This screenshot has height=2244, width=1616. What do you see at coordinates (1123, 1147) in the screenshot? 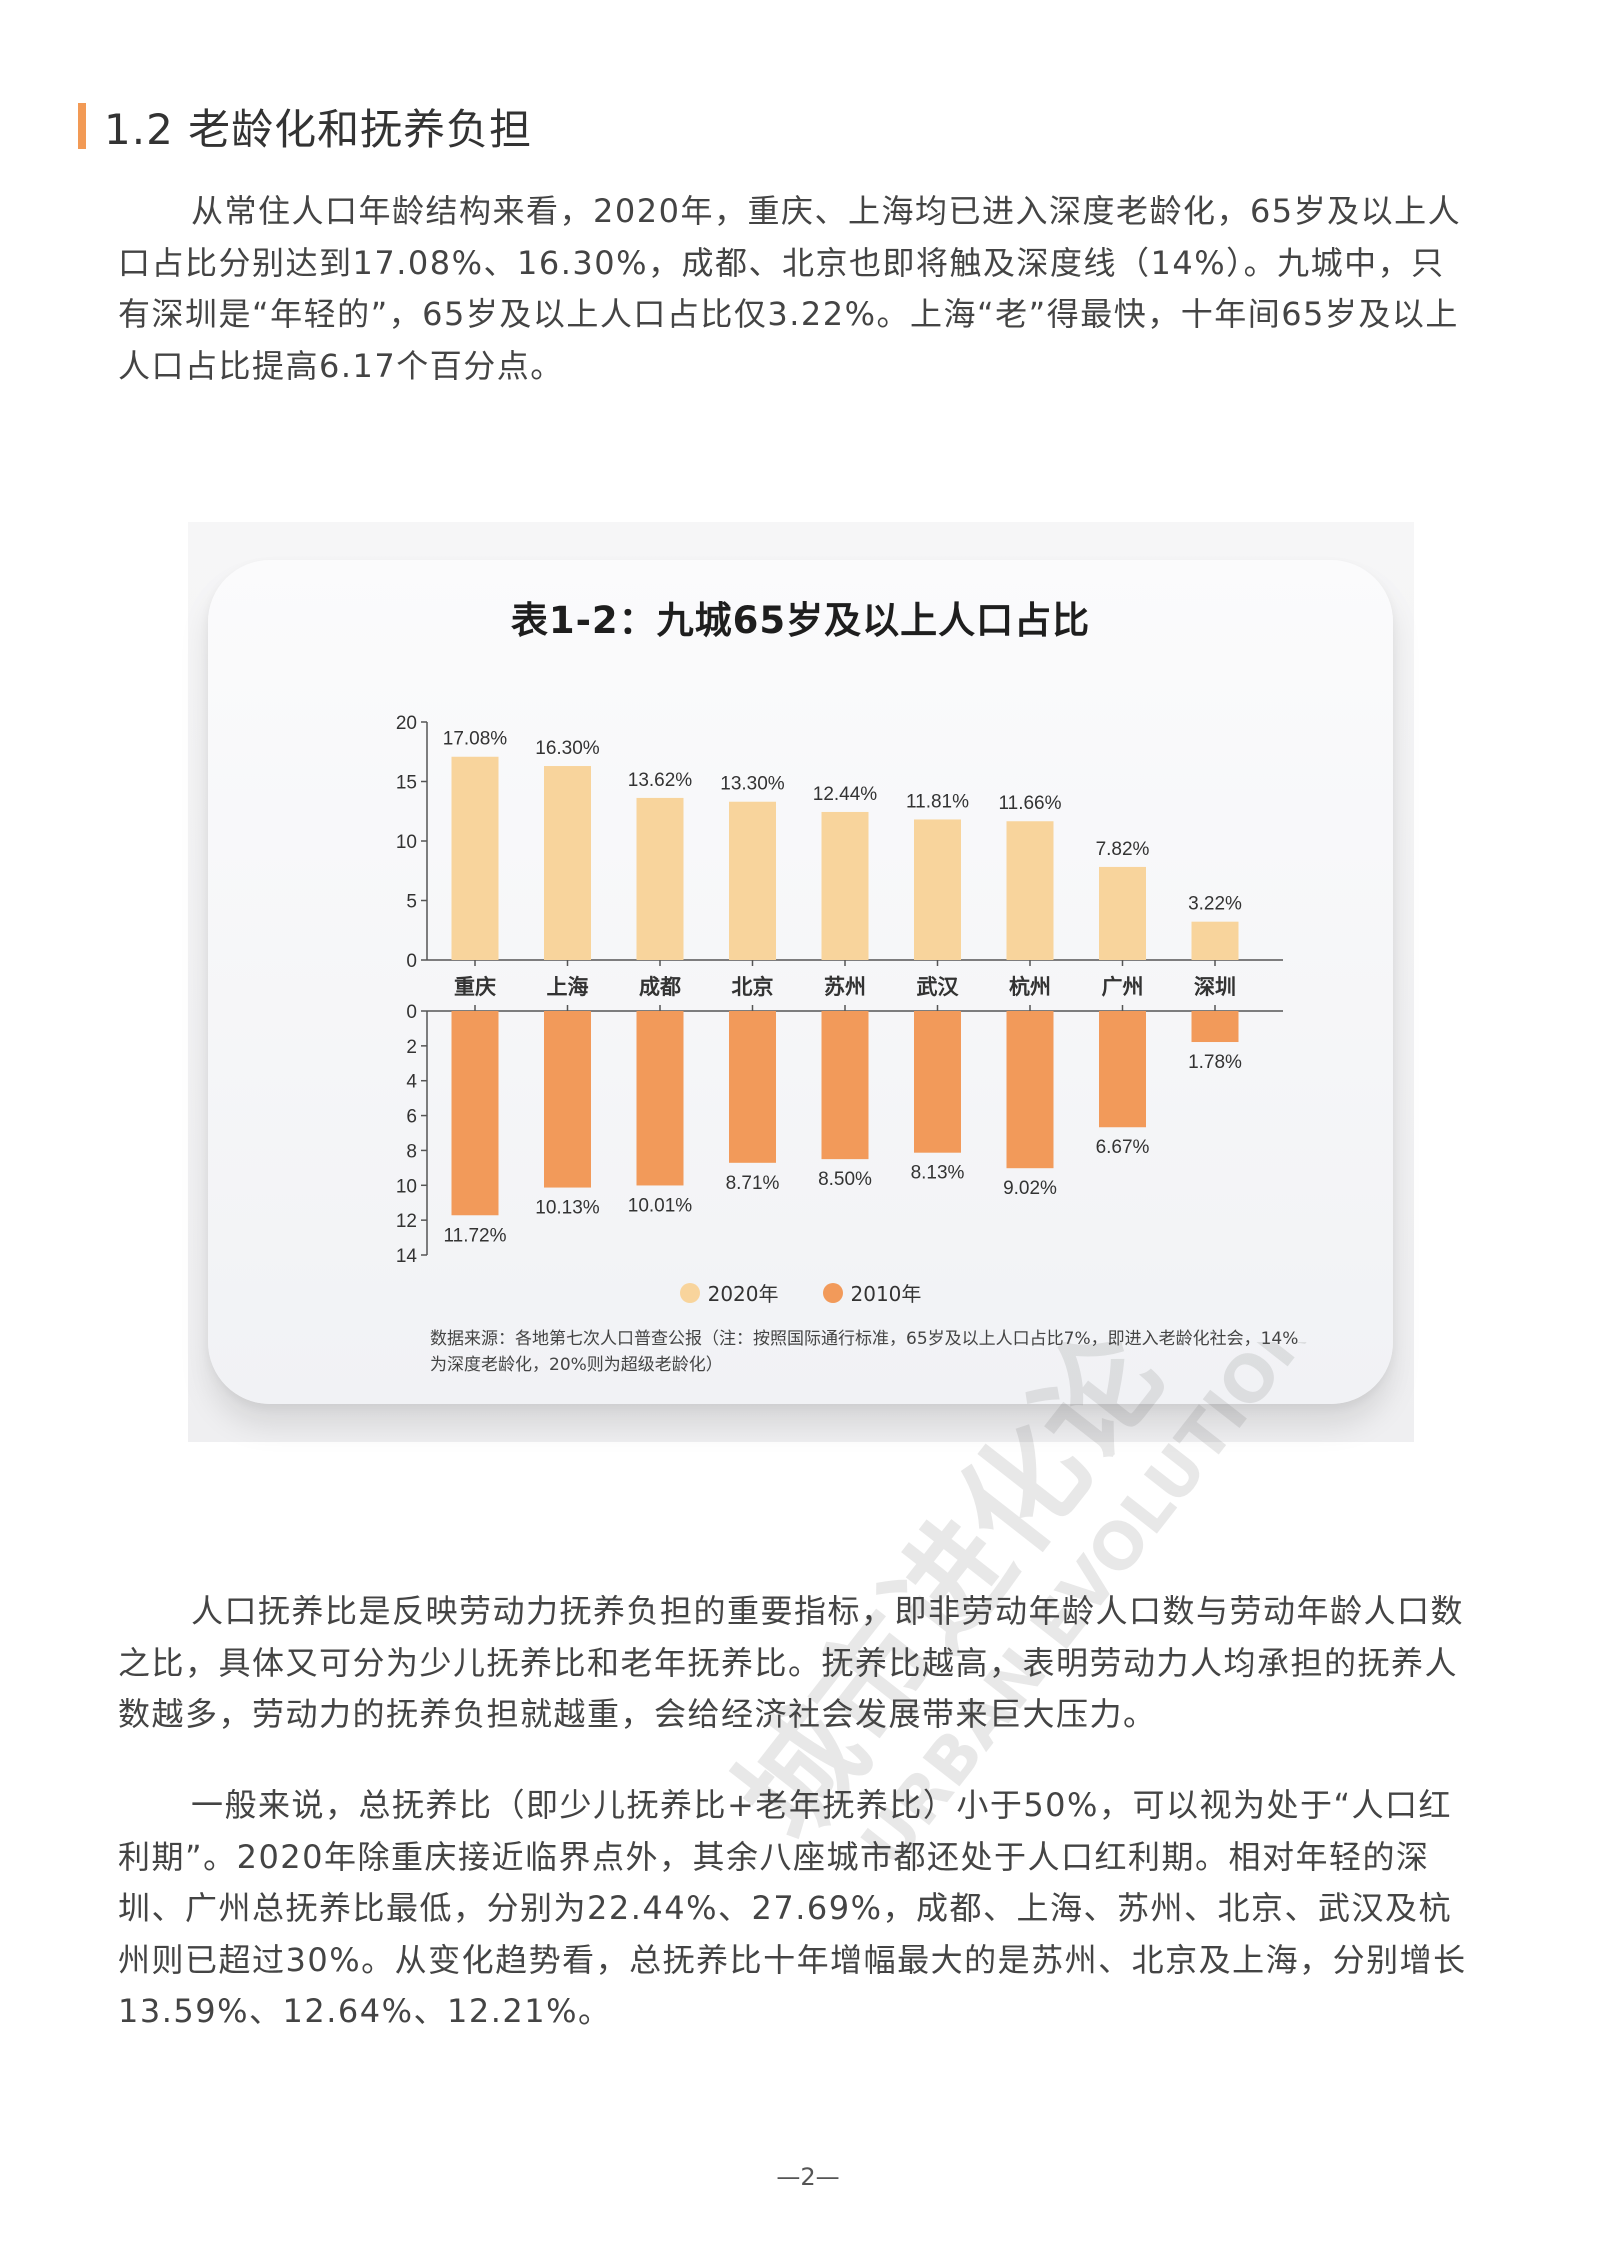
I see `bar-value-label: 6.67%` at bounding box center [1123, 1147].